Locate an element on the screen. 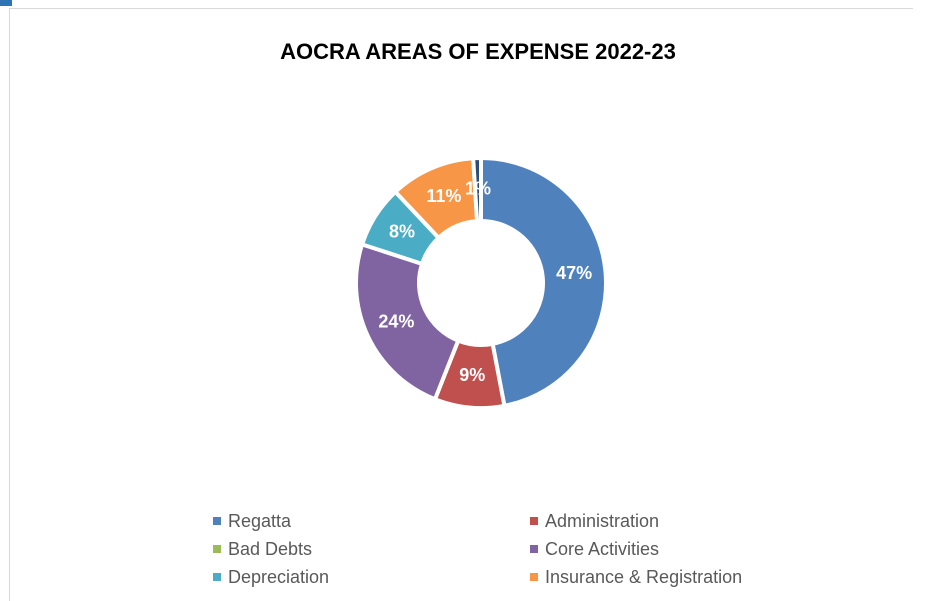 The width and height of the screenshot is (931, 601). legend-label: Depreciation is located at coordinates (278, 577).